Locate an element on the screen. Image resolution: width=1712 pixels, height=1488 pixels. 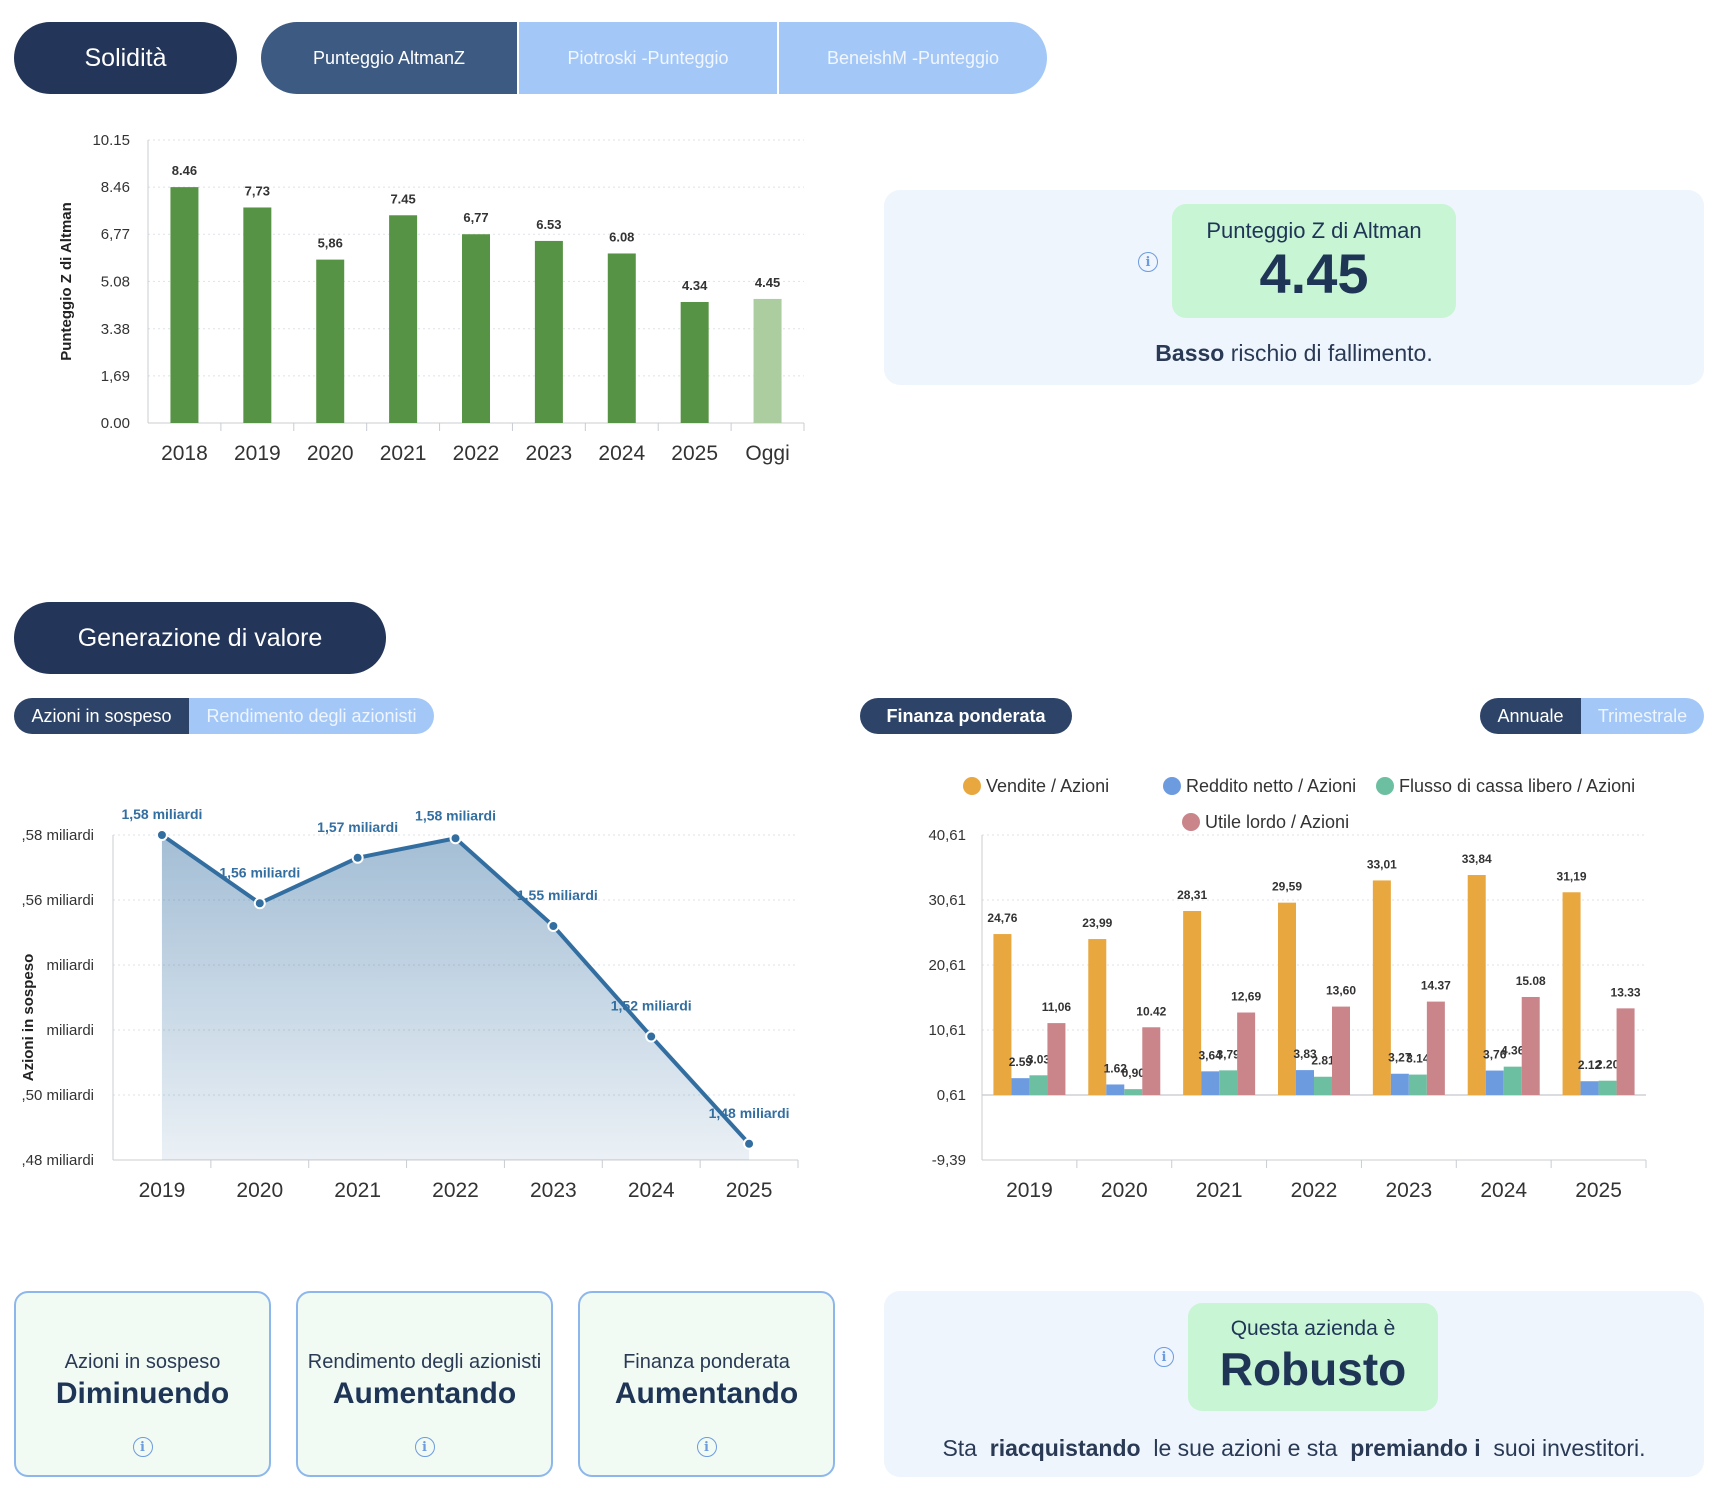
solidity-title-text: Solidità is located at coordinates (125, 57).